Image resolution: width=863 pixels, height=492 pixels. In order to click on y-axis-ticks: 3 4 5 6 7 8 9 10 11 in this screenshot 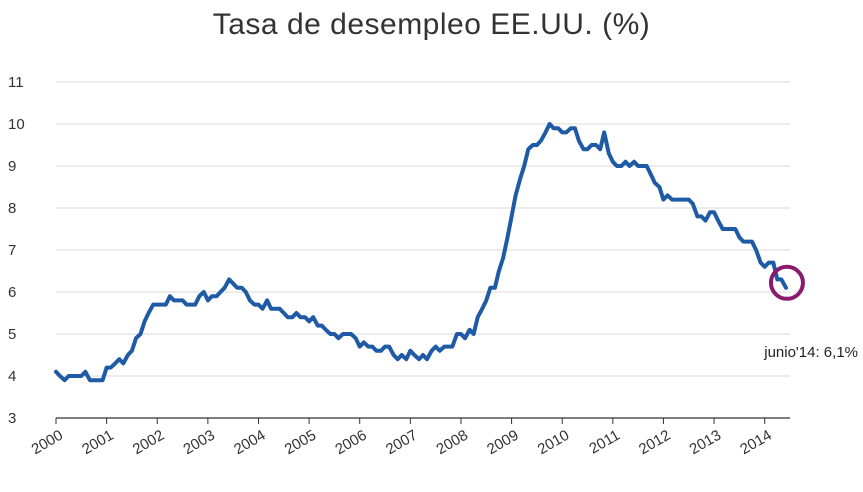, I will do `click(16, 250)`.